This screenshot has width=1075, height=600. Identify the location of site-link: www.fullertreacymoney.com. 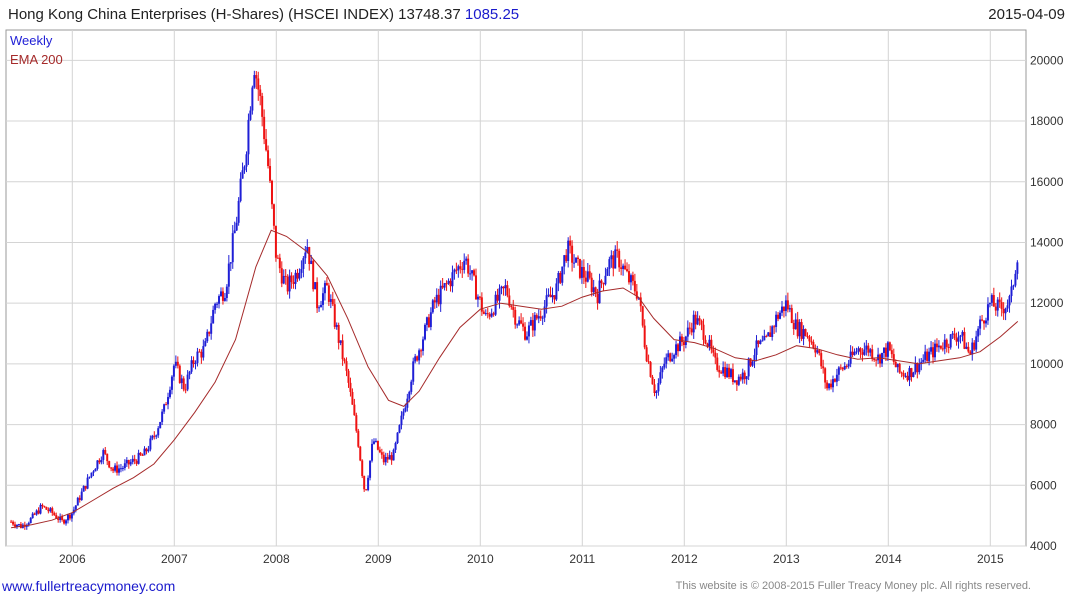
(89, 586).